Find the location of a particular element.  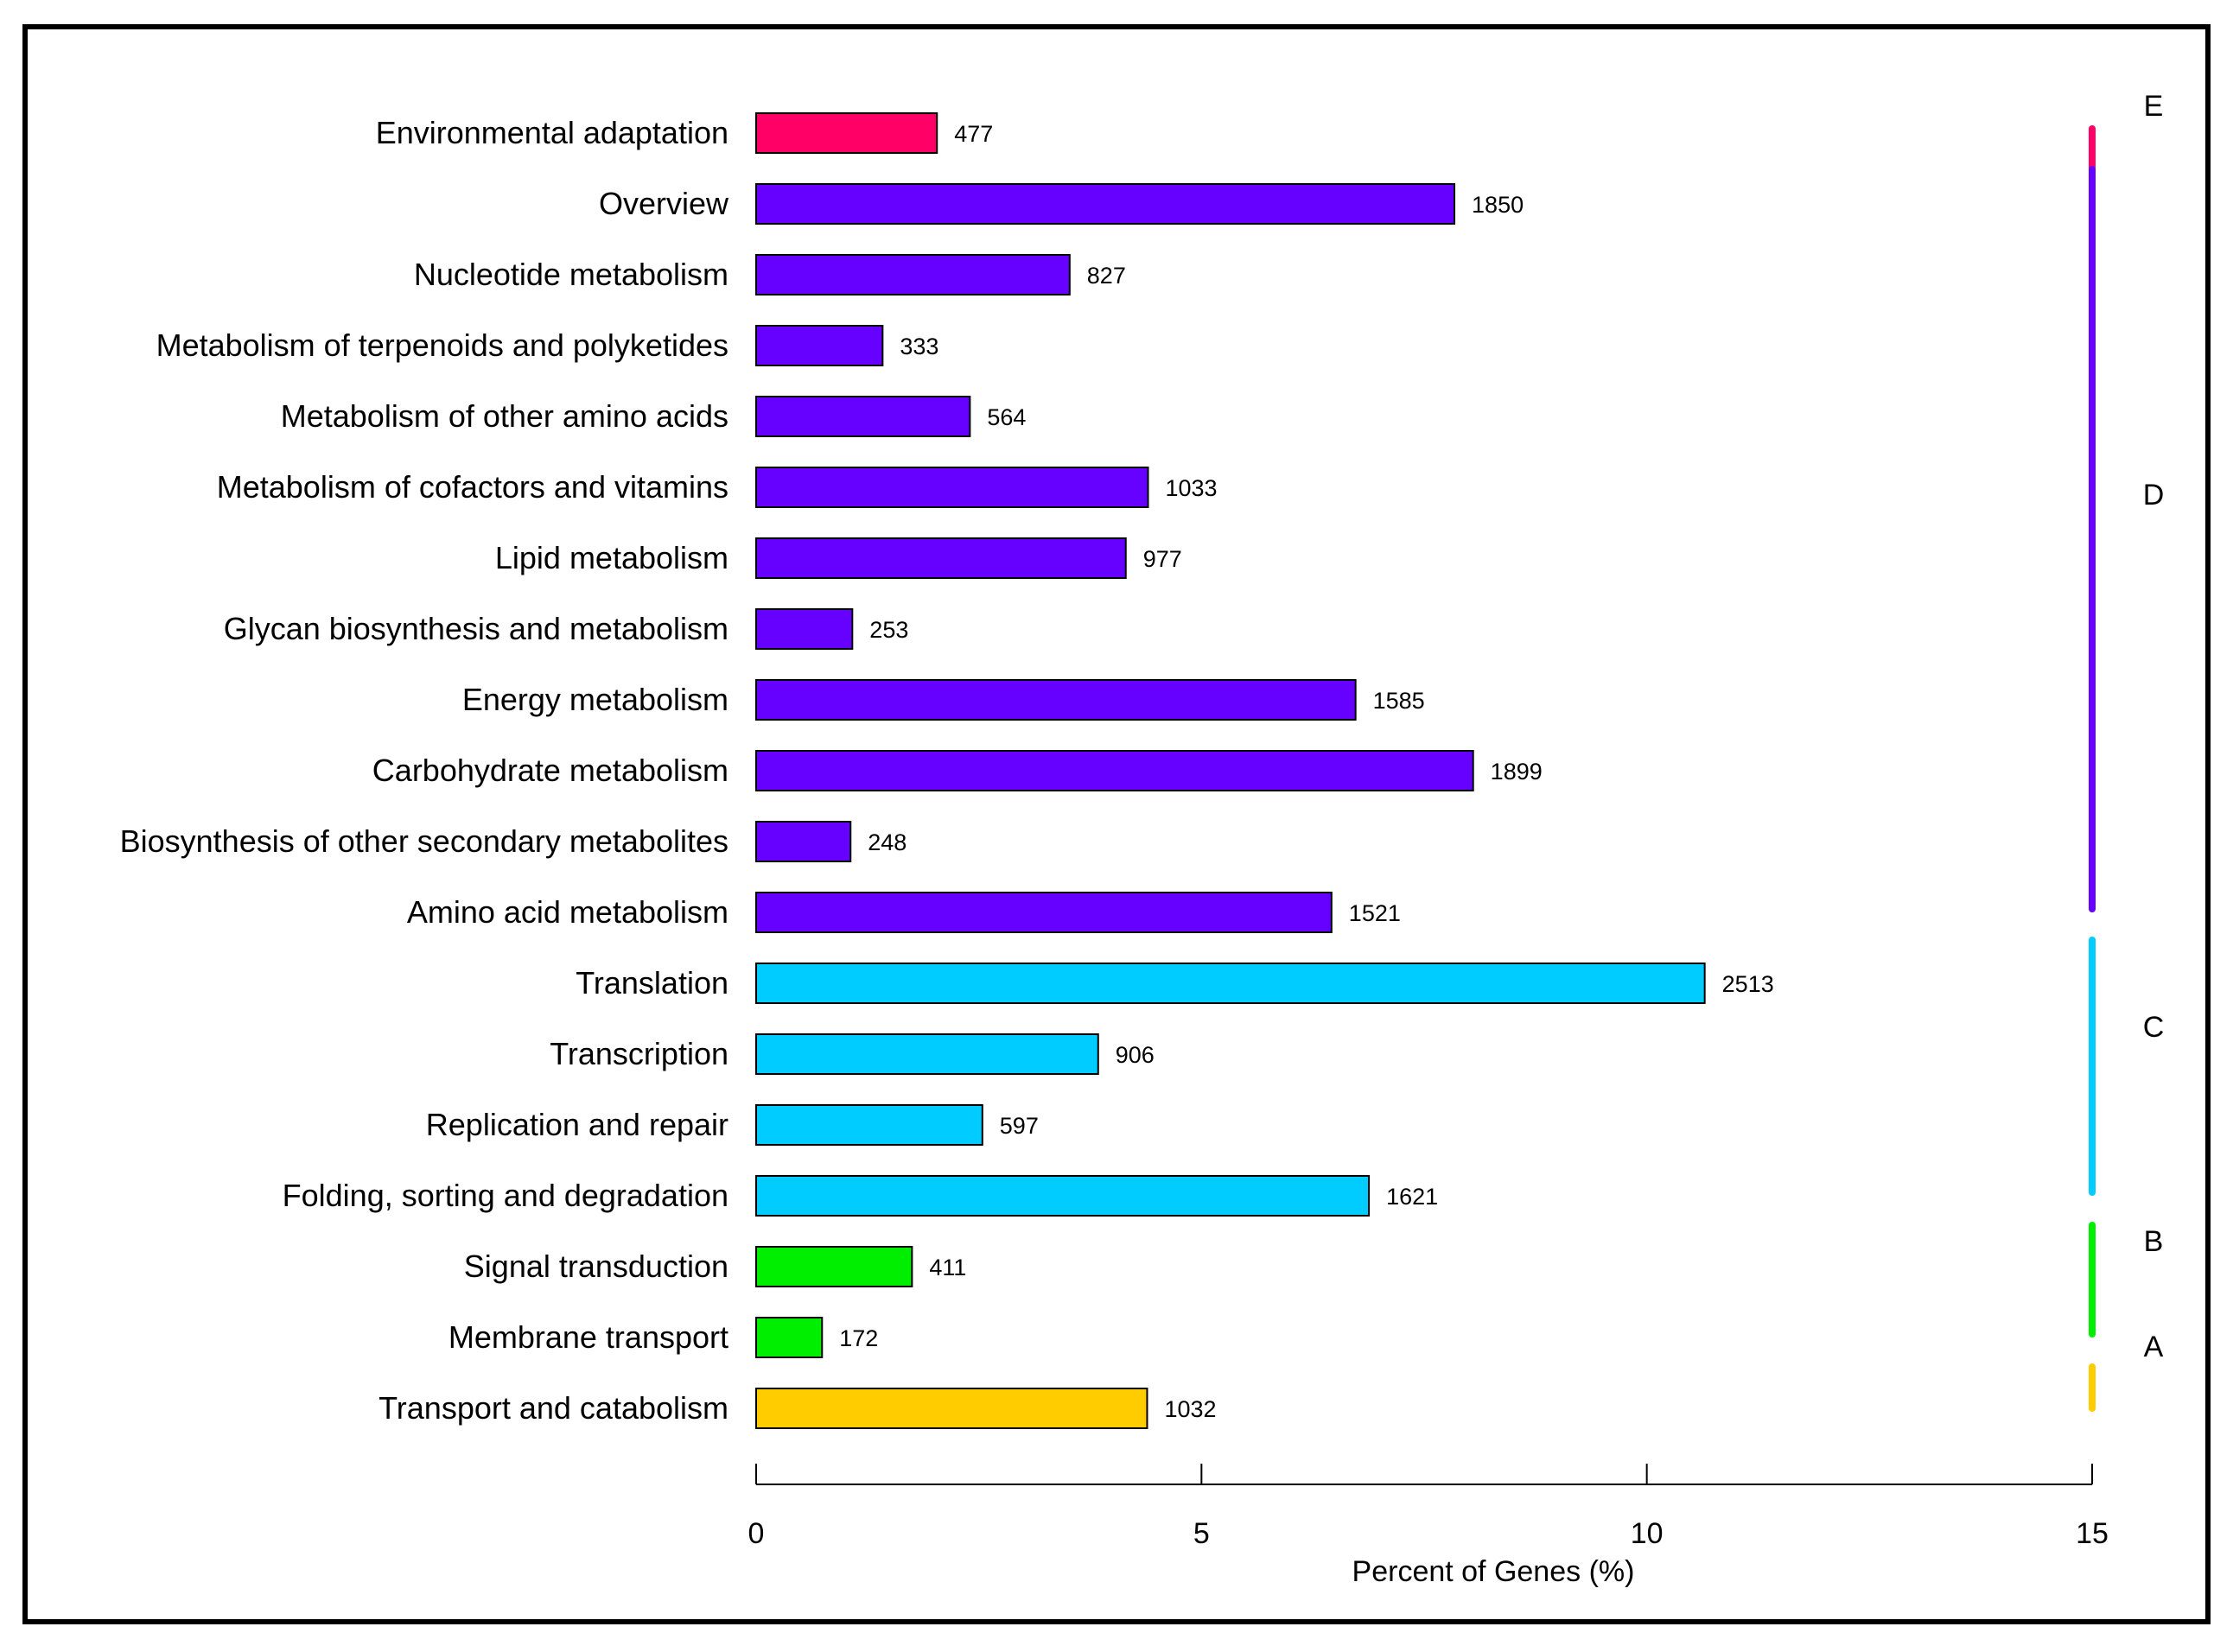

category-label: Translation is located at coordinates (652, 983).